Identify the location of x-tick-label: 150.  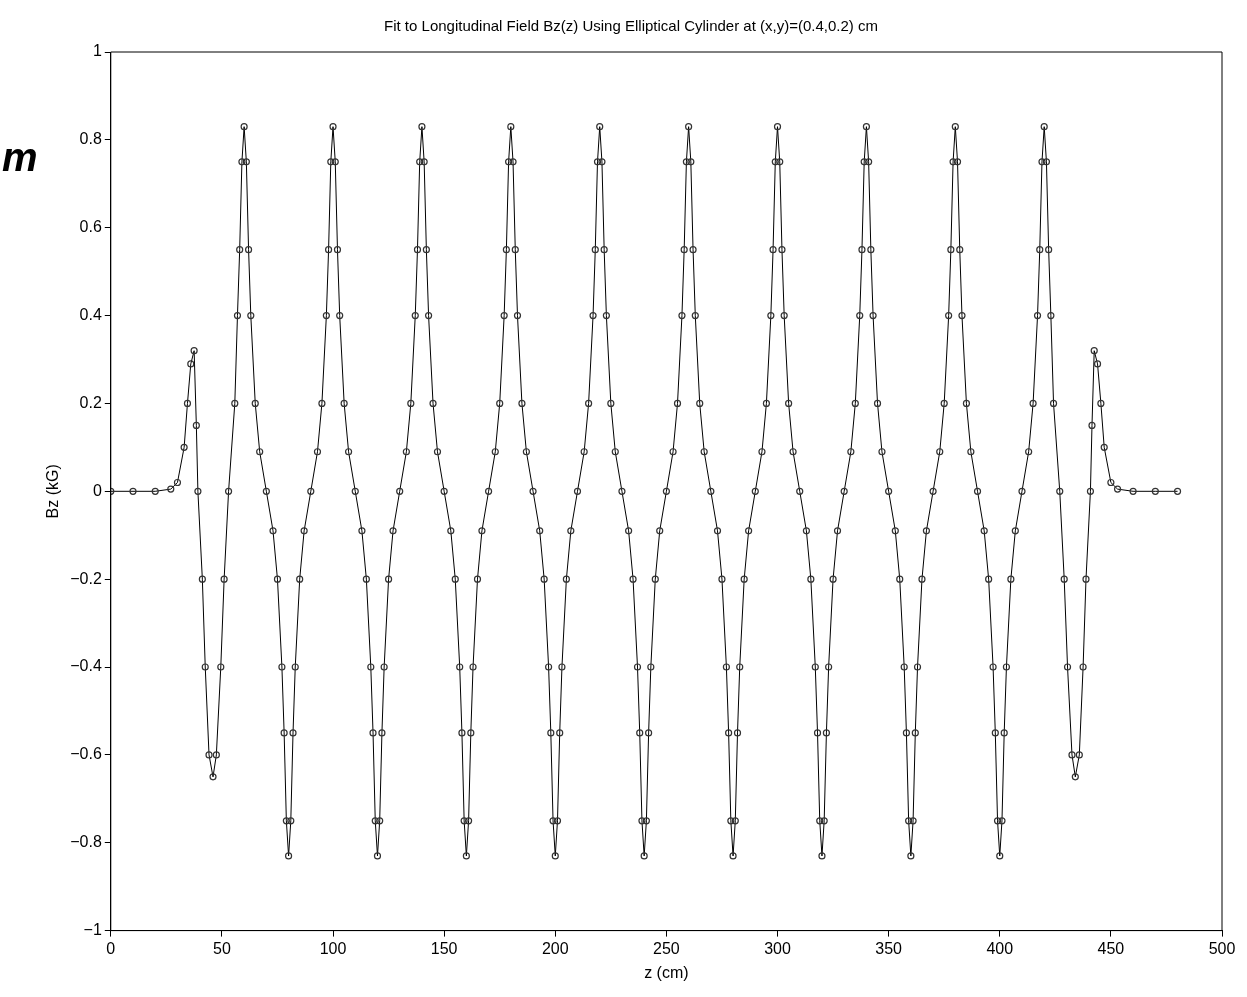
(444, 948).